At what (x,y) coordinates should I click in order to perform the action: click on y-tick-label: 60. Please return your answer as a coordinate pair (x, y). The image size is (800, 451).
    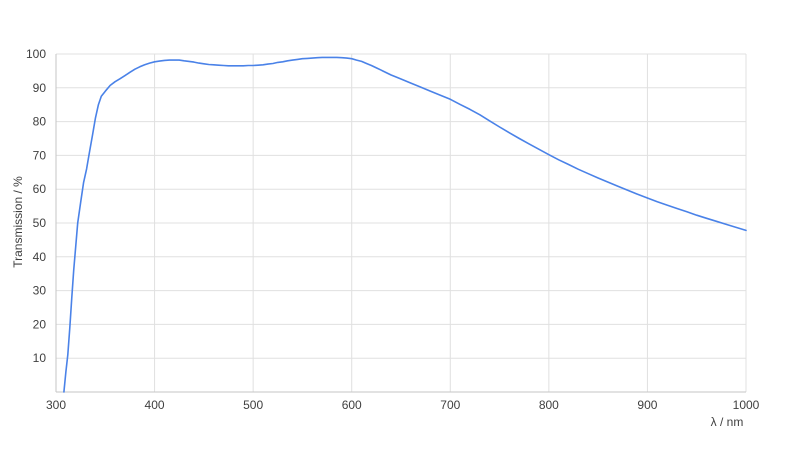
    Looking at the image, I should click on (40, 189).